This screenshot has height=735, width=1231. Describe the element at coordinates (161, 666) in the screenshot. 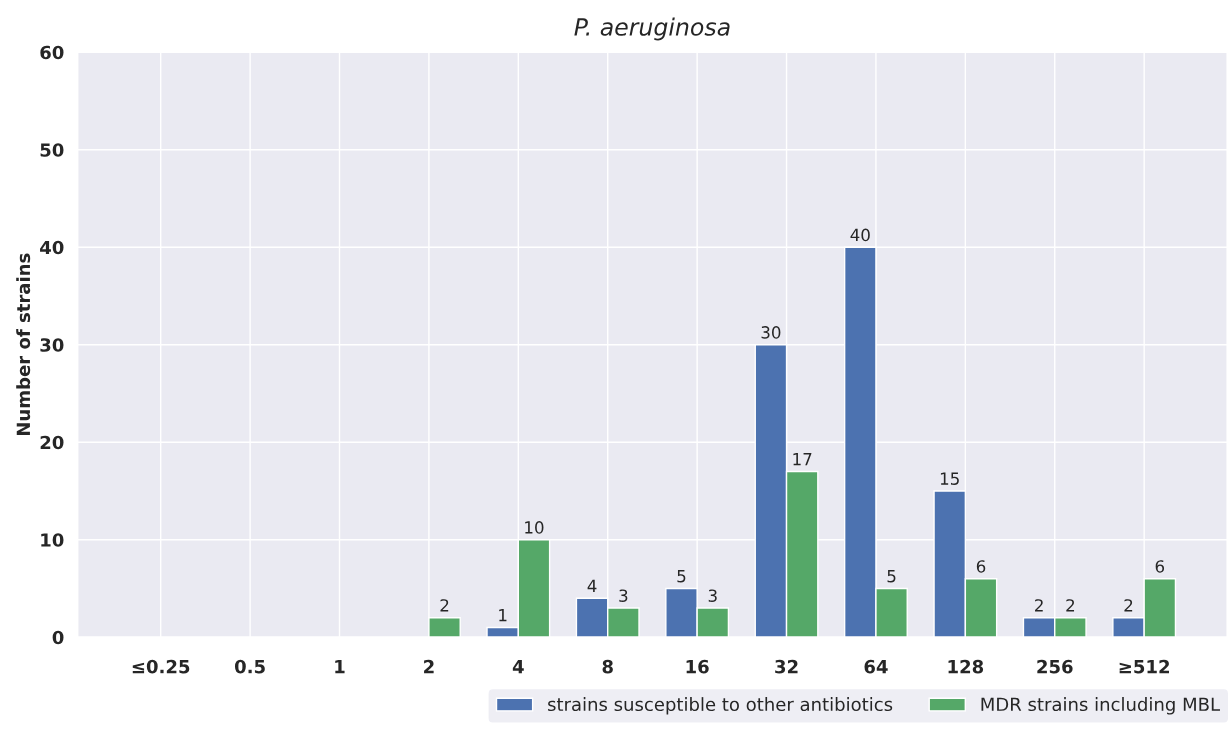

I see `x-tick-label: ≤0.25` at that location.